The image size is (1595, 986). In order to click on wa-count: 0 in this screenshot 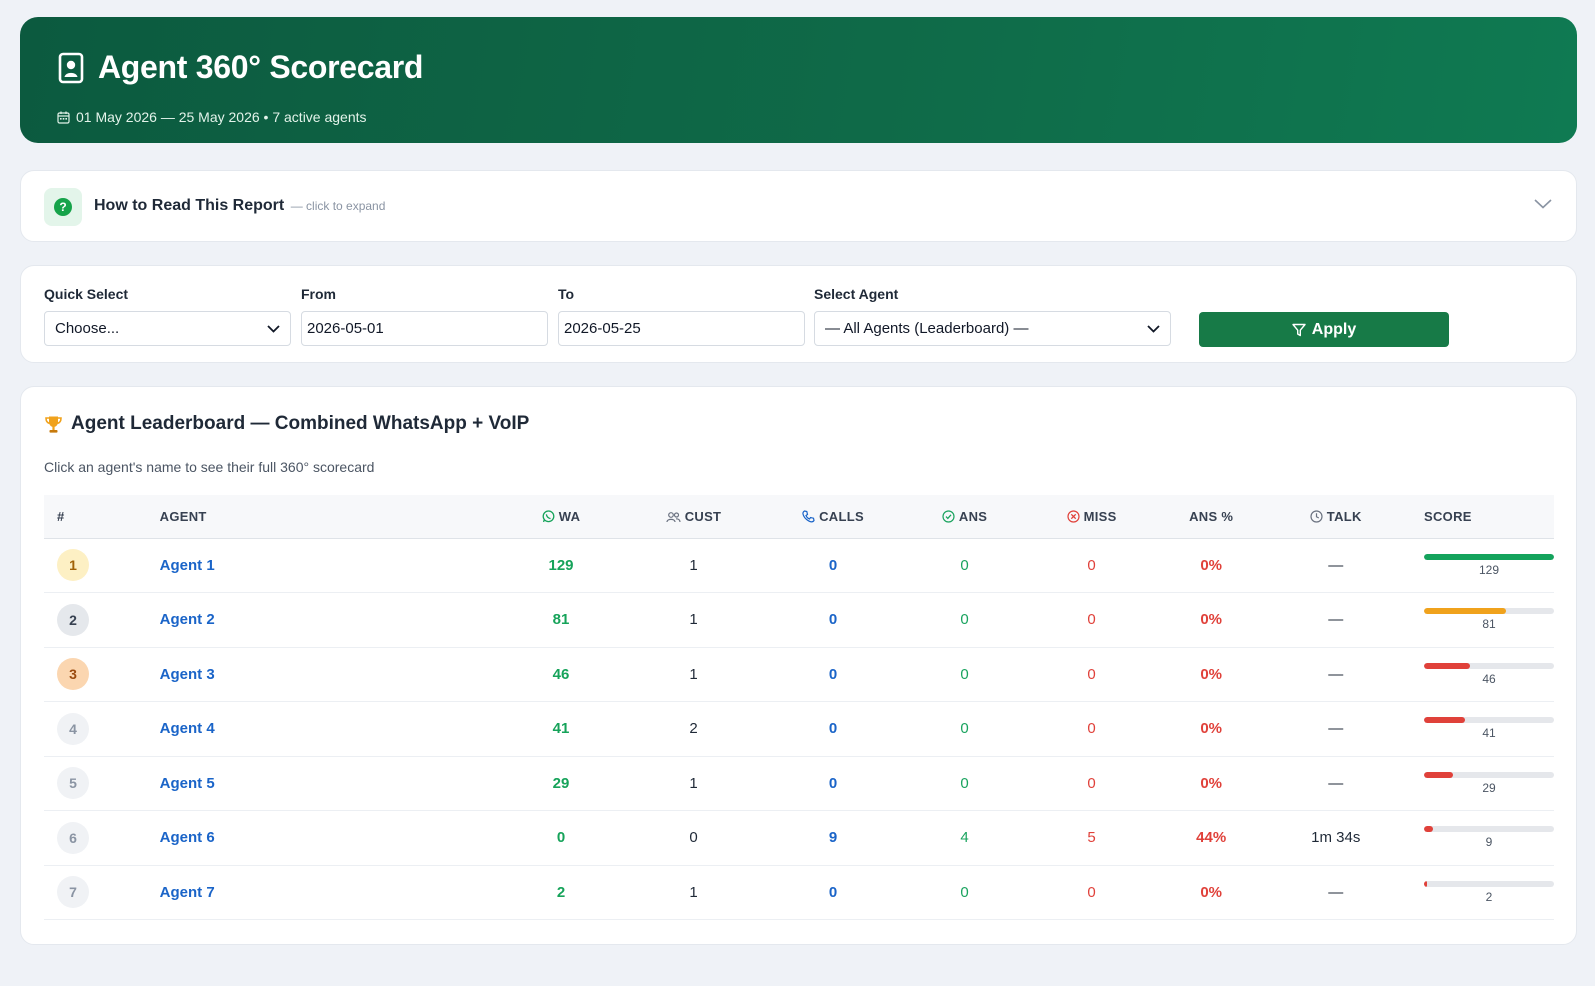, I will do `click(561, 838)`.